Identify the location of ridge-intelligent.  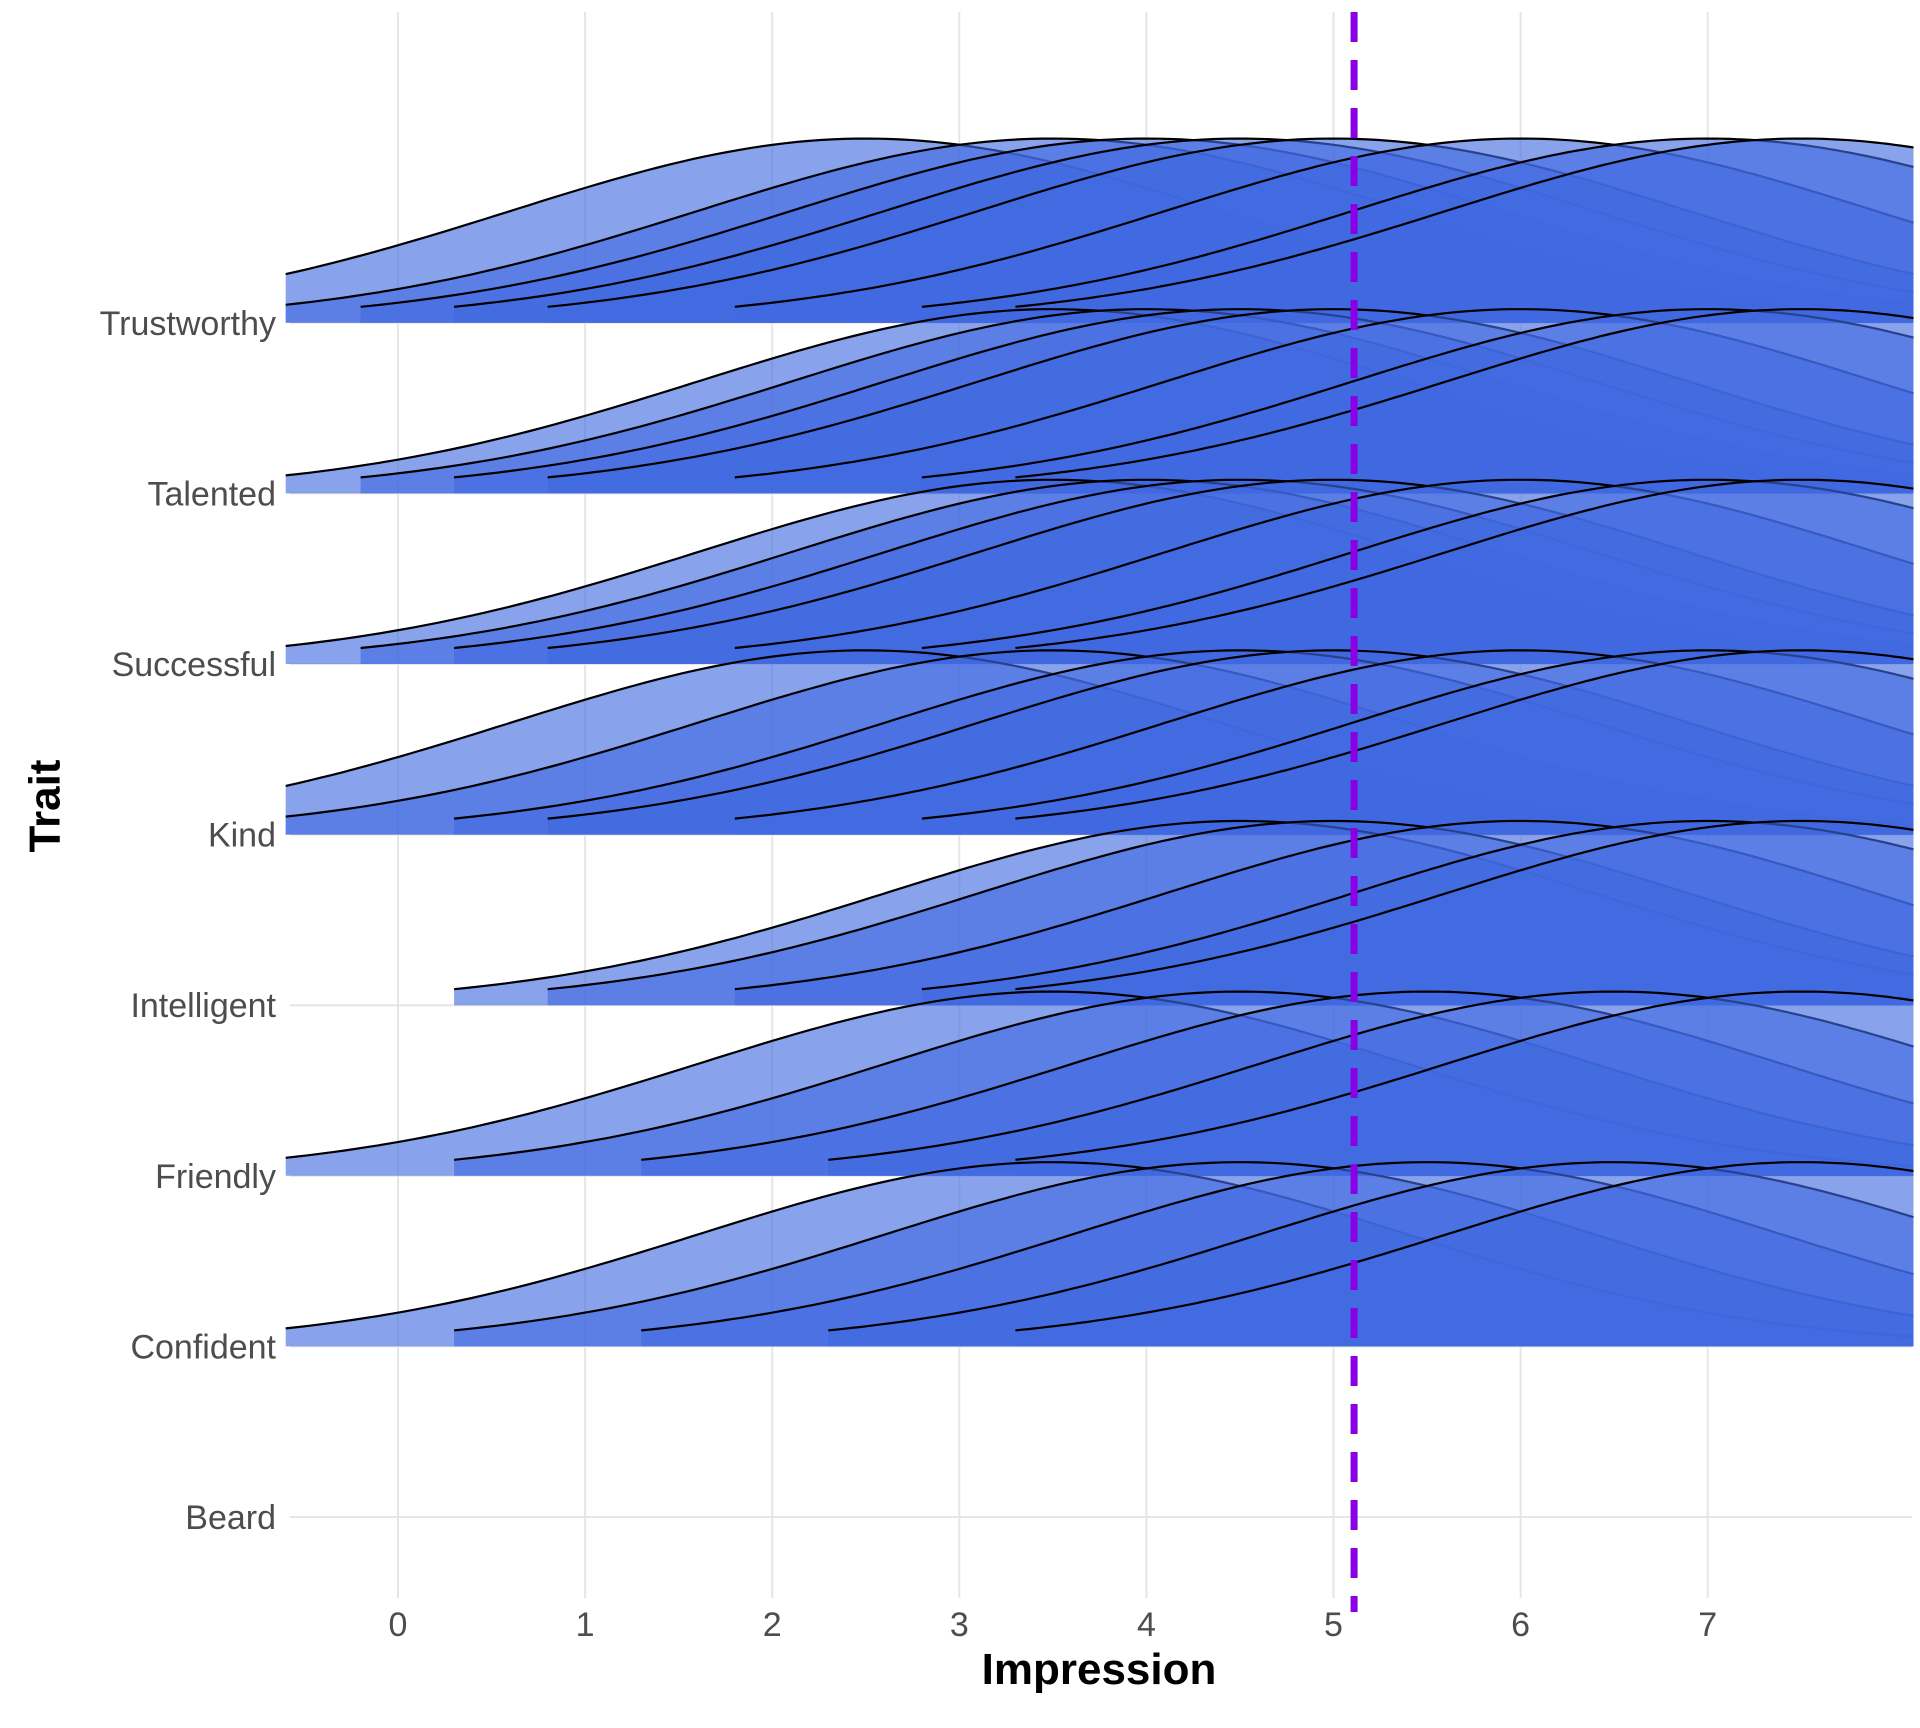
(1183, 912).